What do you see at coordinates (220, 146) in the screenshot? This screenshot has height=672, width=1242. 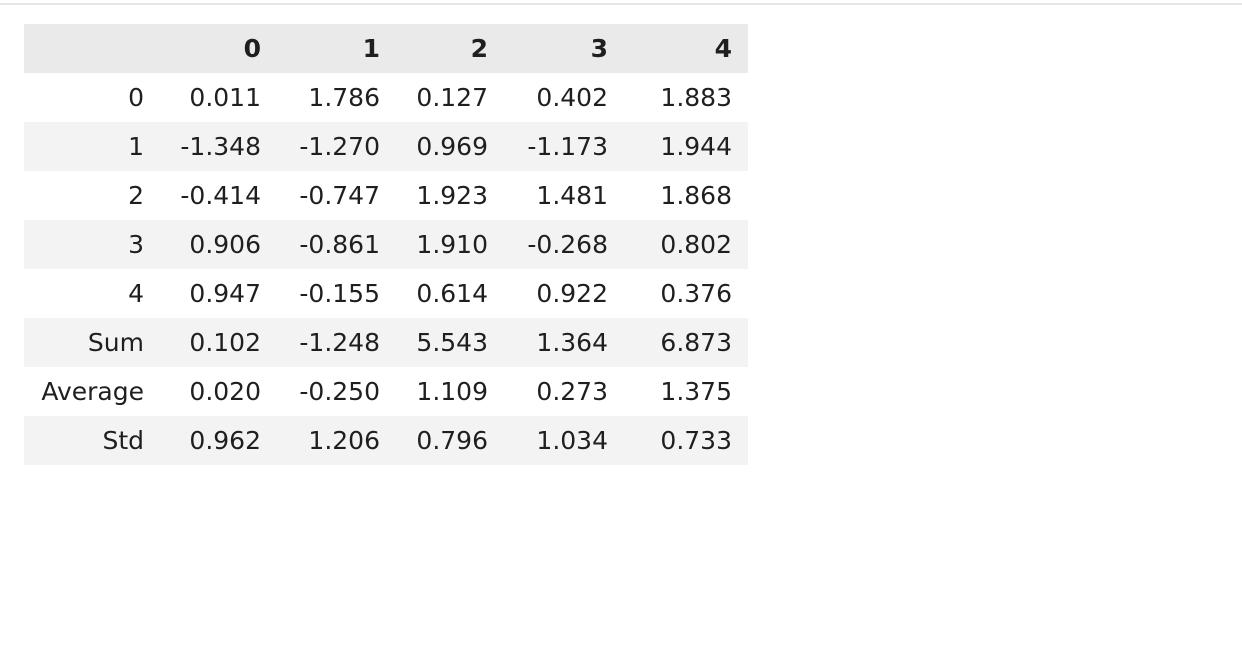 I see `table-cell: -1.348` at bounding box center [220, 146].